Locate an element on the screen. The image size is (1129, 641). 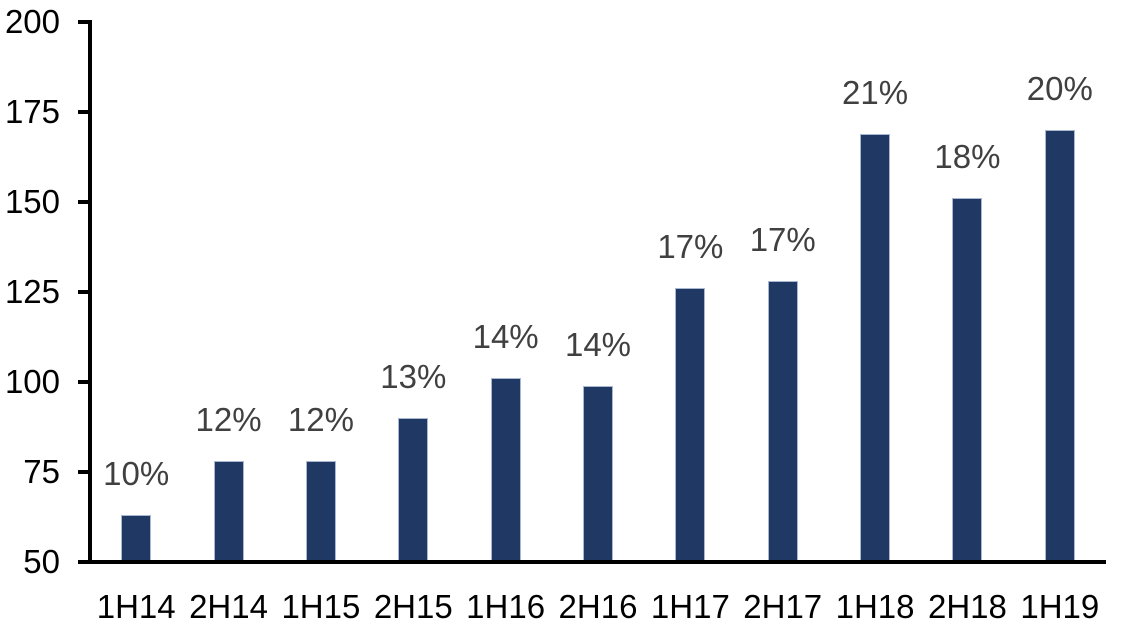
x-category-label: 2H18 is located at coordinates (967, 606).